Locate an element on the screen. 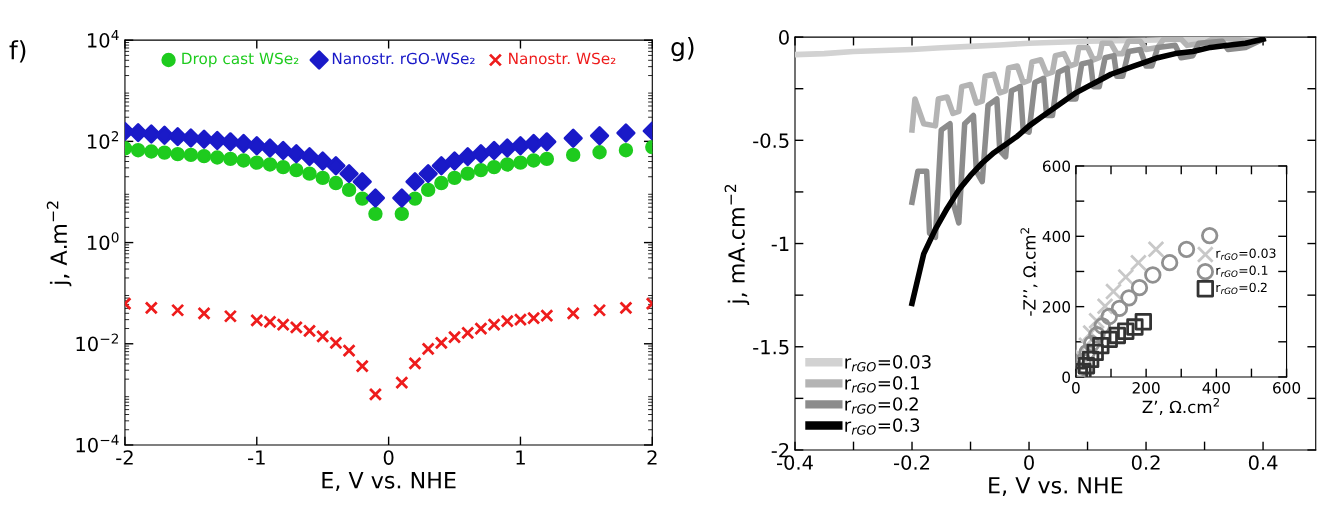 Image resolution: width=1325 pixels, height=506 pixels. y-tick-label: 10$^{4}$ is located at coordinates (103, 39).